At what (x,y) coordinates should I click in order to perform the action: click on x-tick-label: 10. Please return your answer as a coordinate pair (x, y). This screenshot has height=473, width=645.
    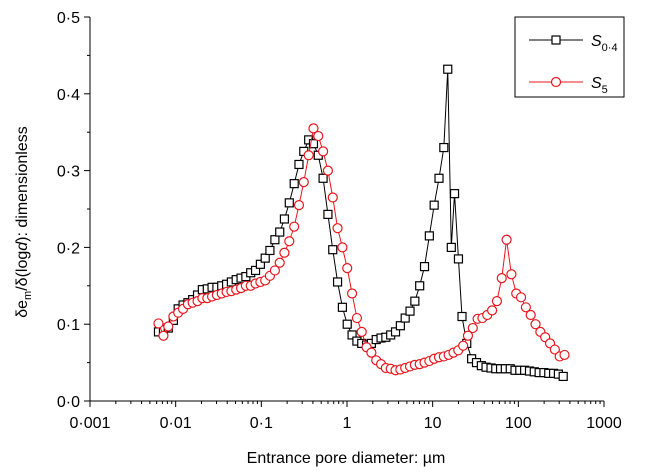
    Looking at the image, I should click on (433, 423).